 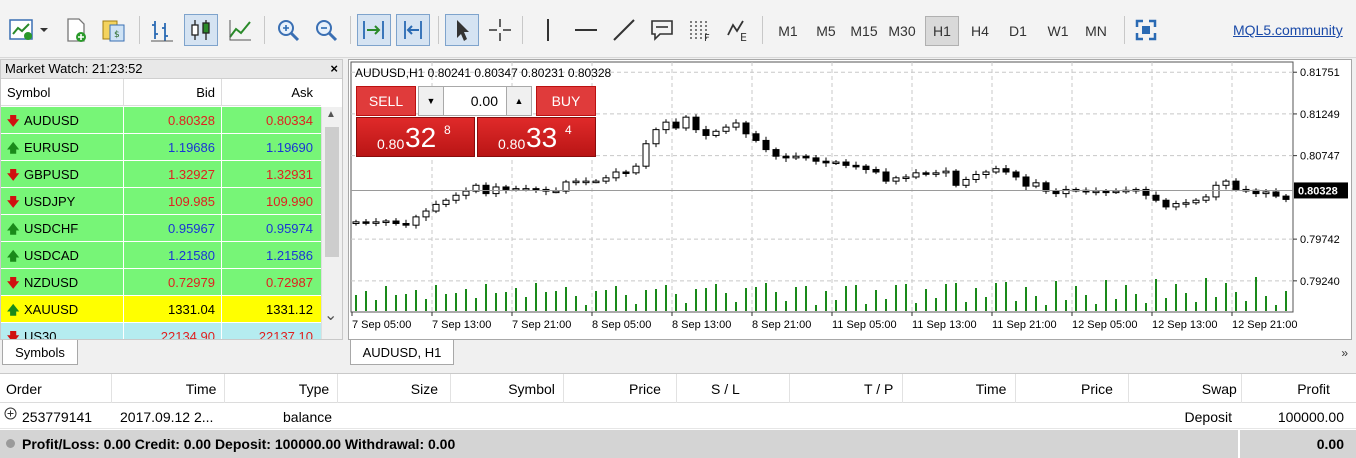 What do you see at coordinates (476, 121) in the screenshot?
I see `one-click-trading-panel: SELL ▼ ▲ BUY 0.80 32 8 0.80 33 4` at bounding box center [476, 121].